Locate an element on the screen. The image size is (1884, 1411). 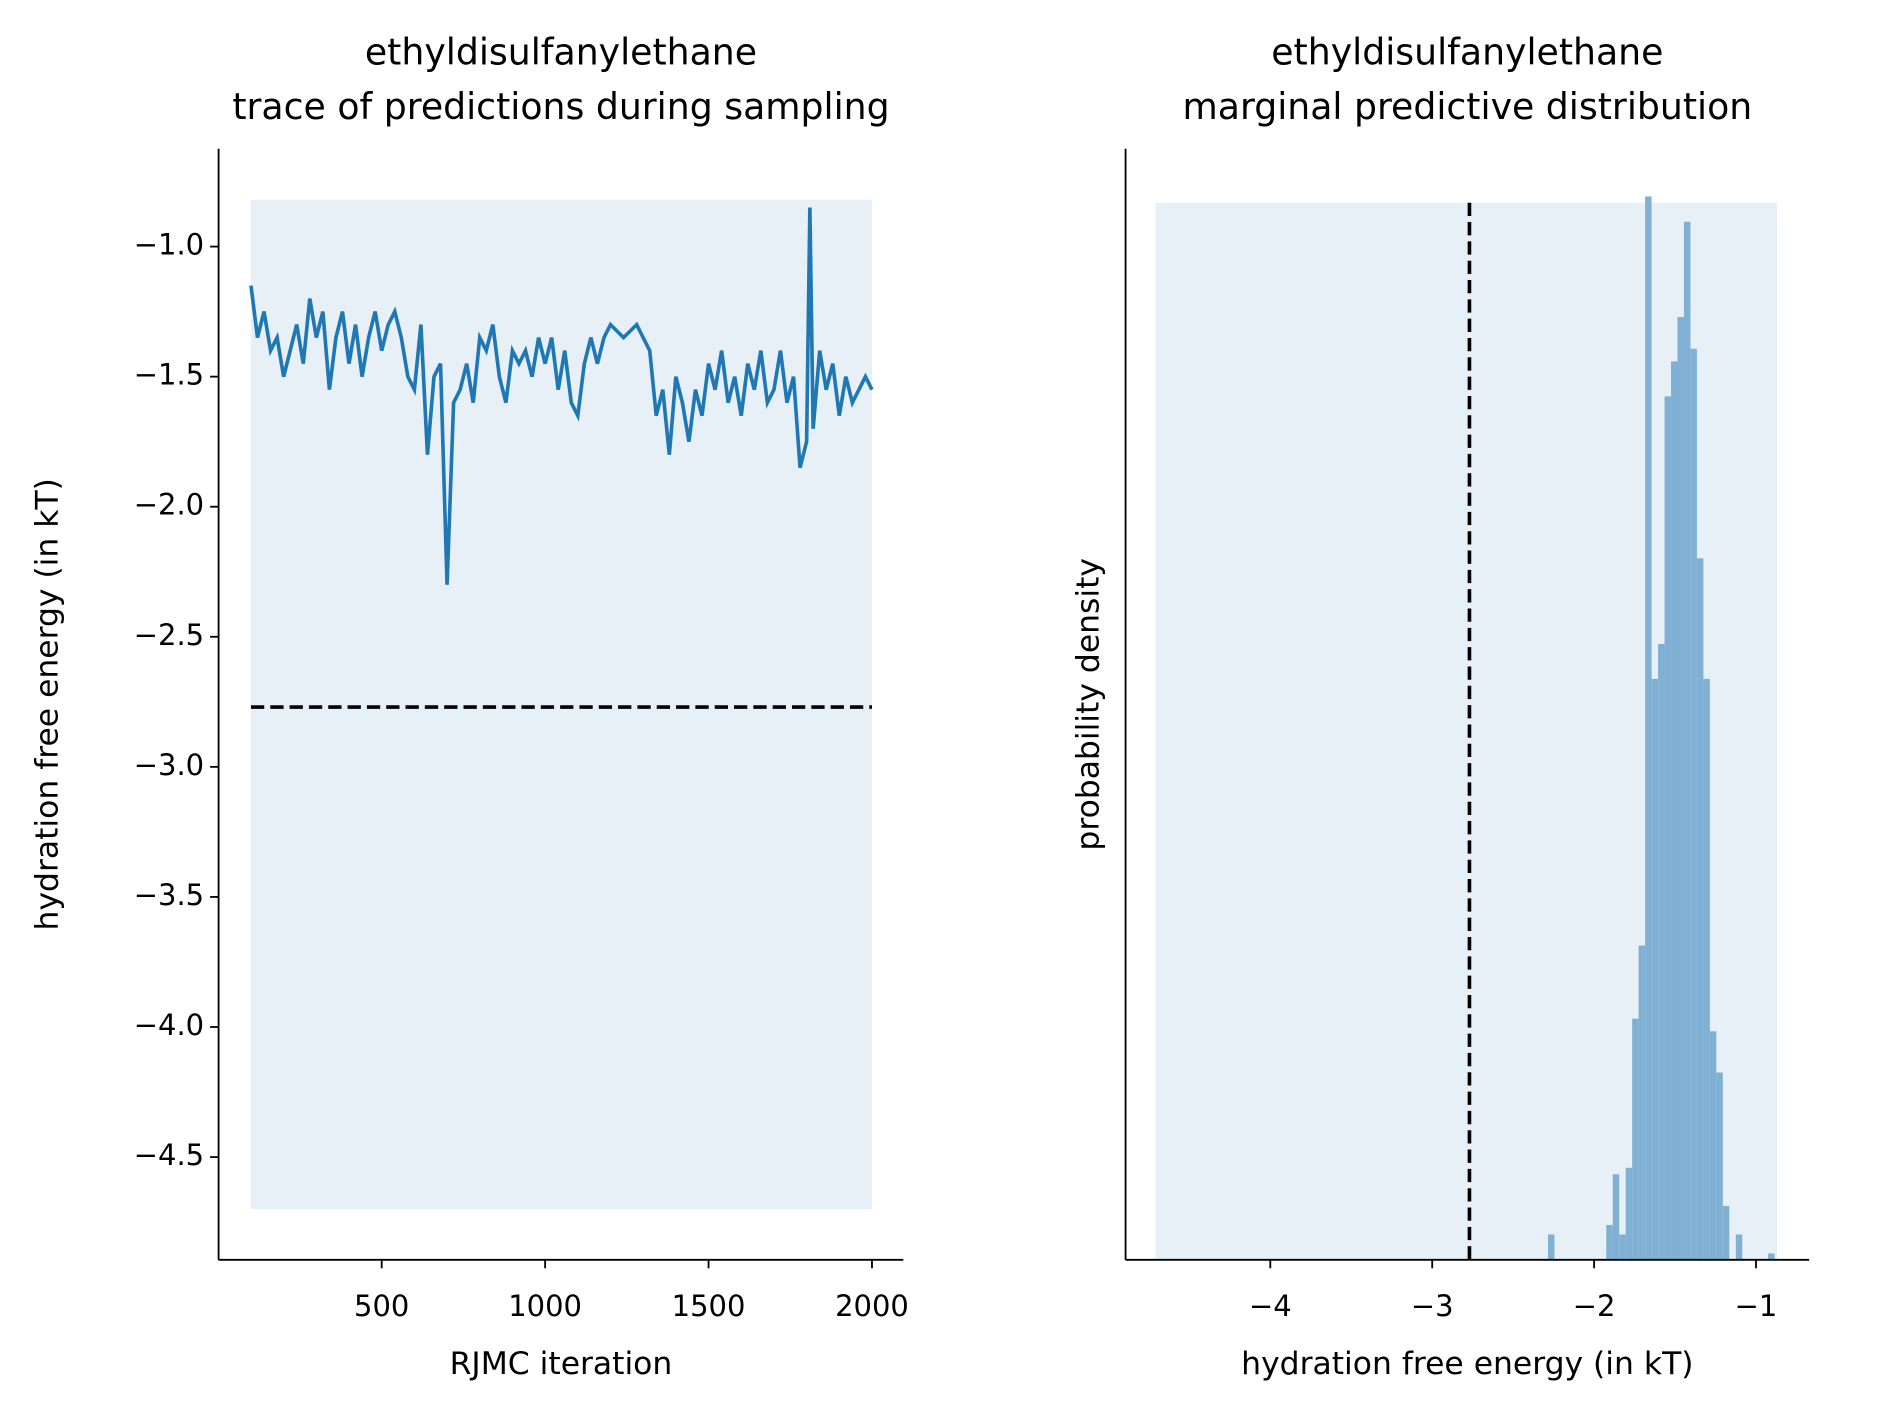
x-axis-label: RJMC iteration is located at coordinates (561, 1364).